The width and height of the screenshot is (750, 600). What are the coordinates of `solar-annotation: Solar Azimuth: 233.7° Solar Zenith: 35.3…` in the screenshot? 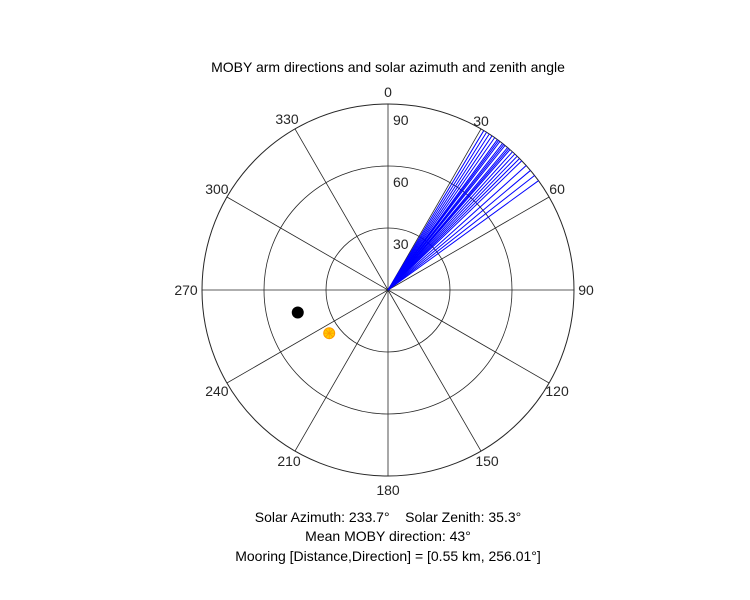 It's located at (388, 517).